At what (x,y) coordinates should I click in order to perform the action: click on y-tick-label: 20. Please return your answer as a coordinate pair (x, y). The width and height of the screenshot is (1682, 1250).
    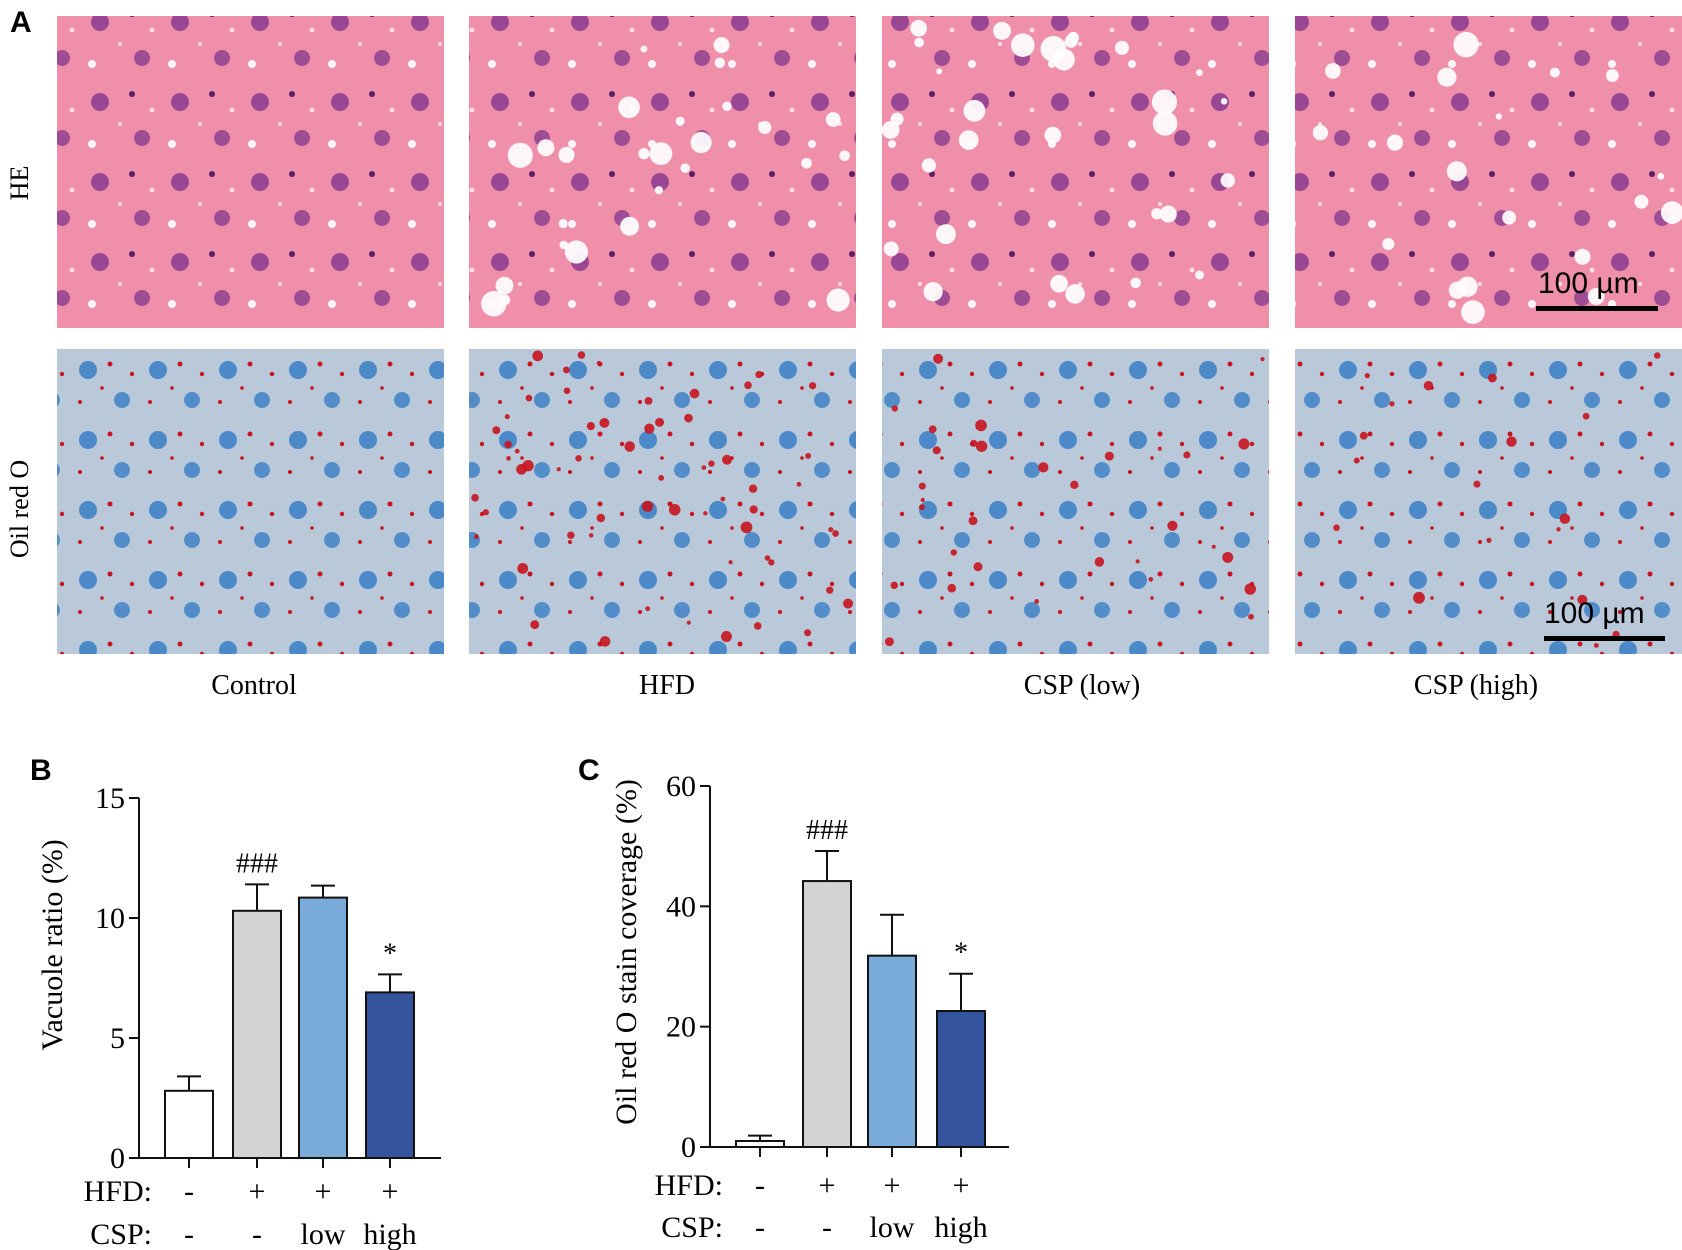
    Looking at the image, I should click on (681, 1027).